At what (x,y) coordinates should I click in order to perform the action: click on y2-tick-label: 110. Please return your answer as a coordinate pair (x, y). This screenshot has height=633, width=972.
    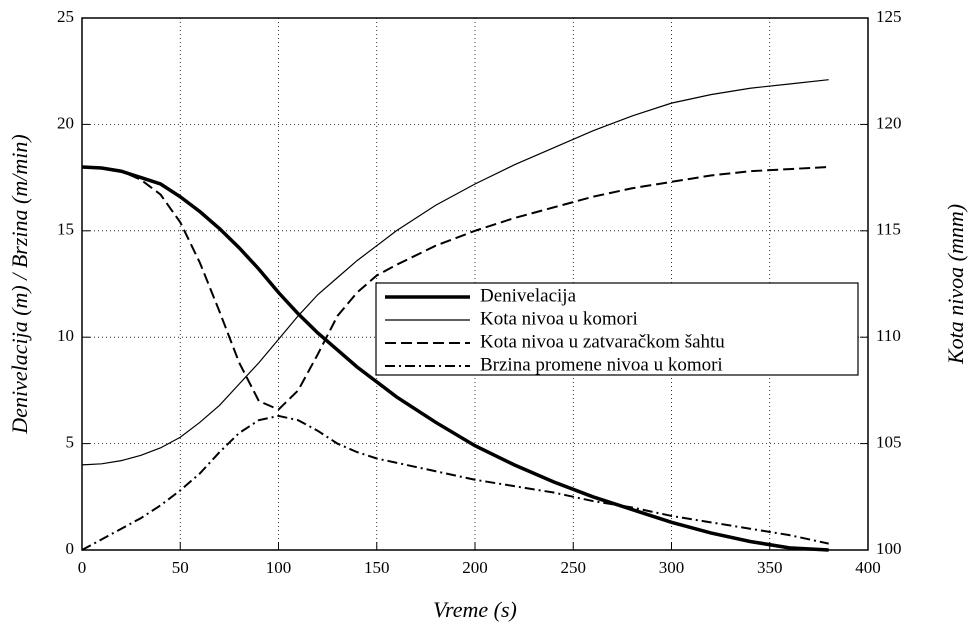
    Looking at the image, I should click on (888, 335).